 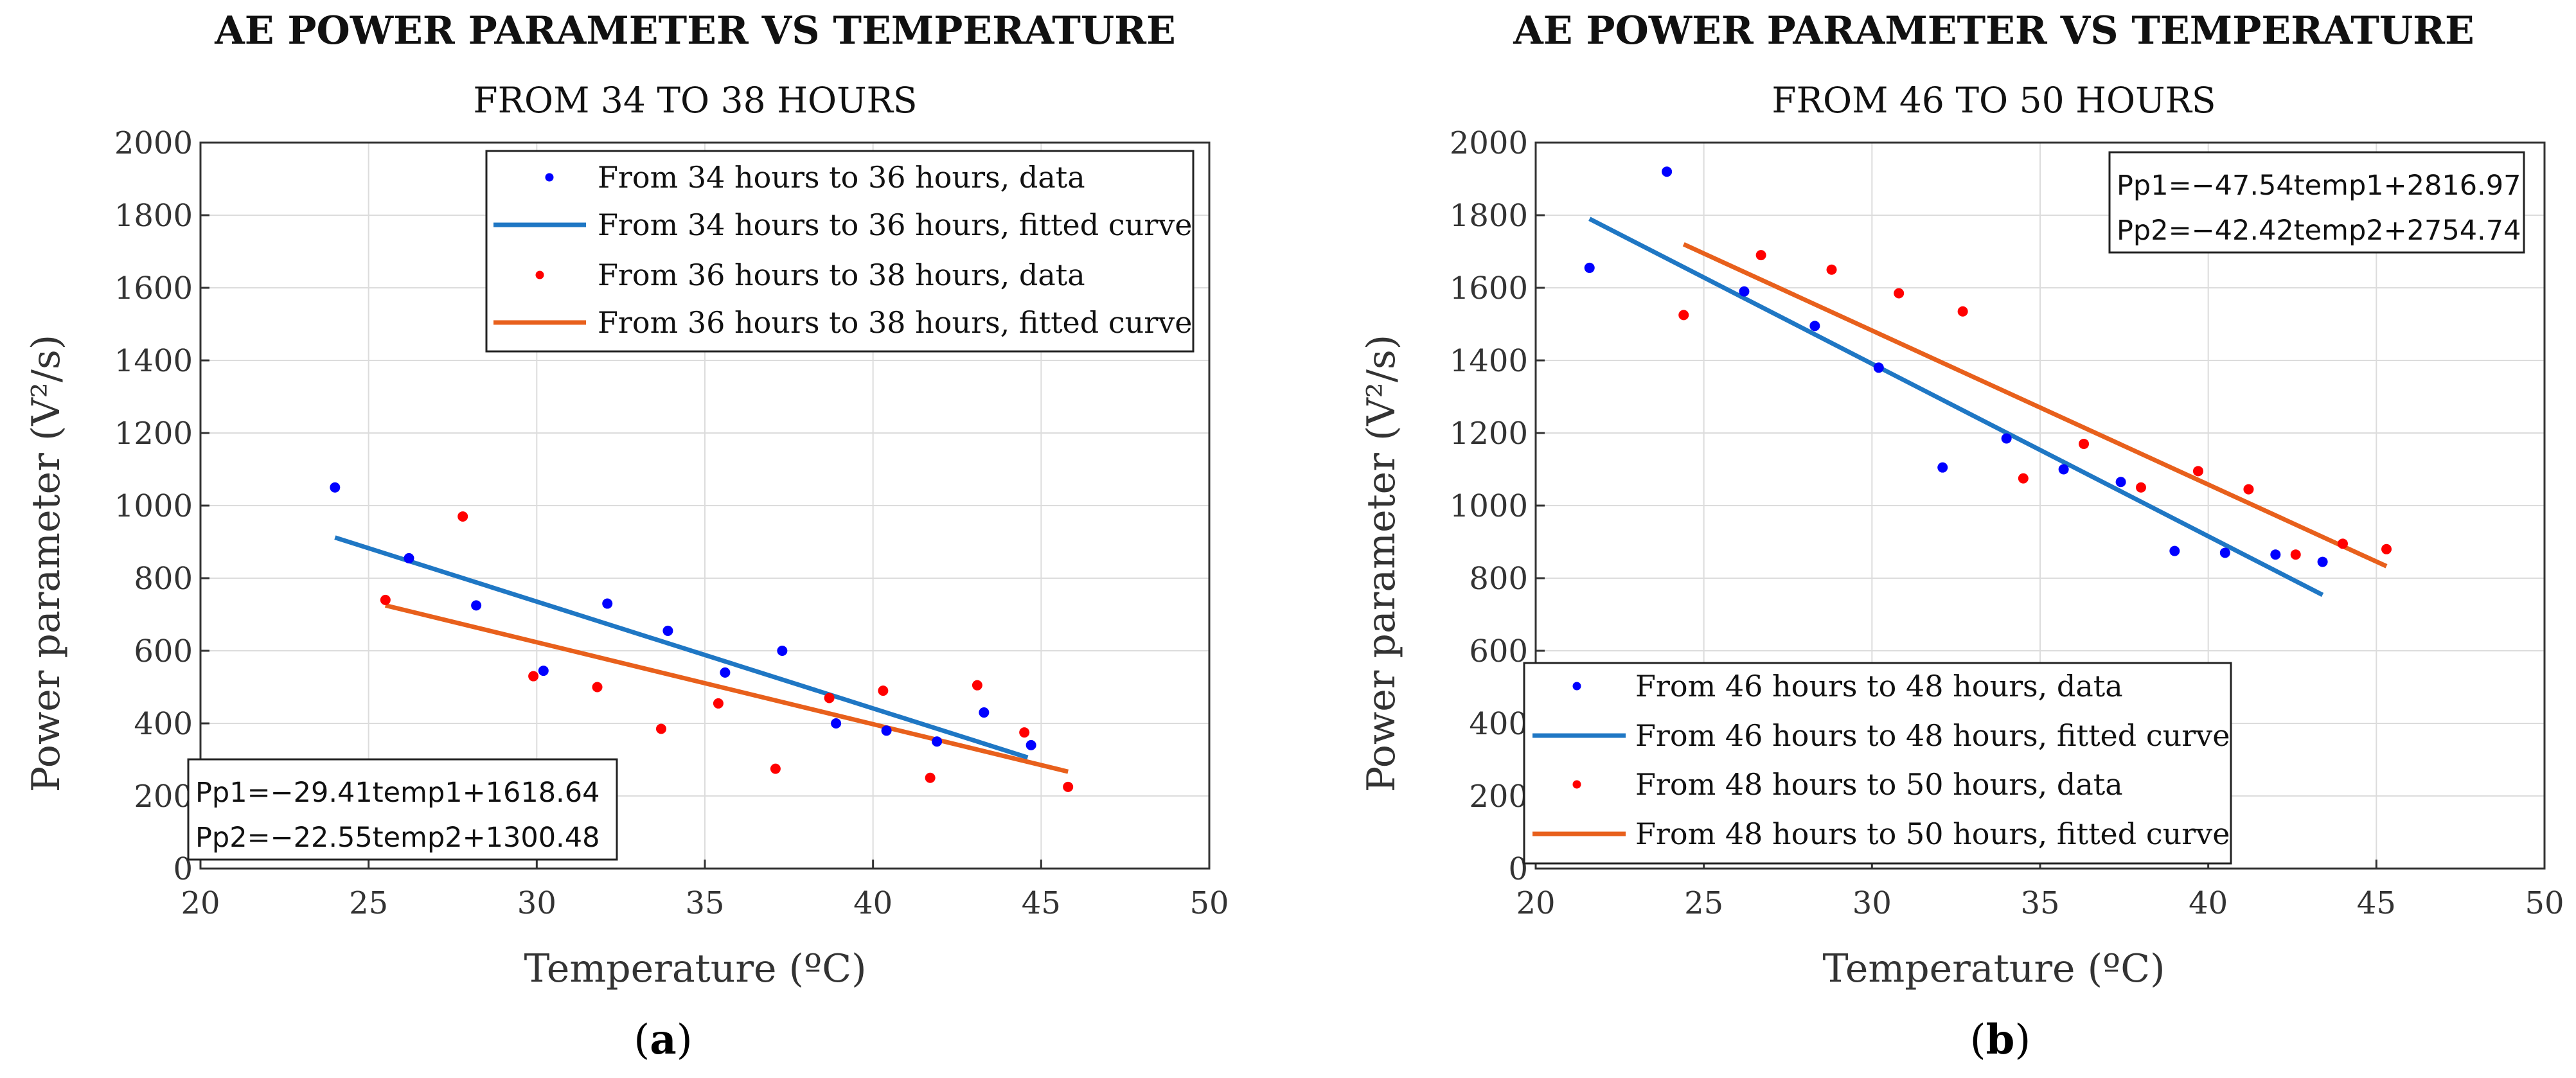 I want to click on y-tick-label: 2000, so click(x=1489, y=143).